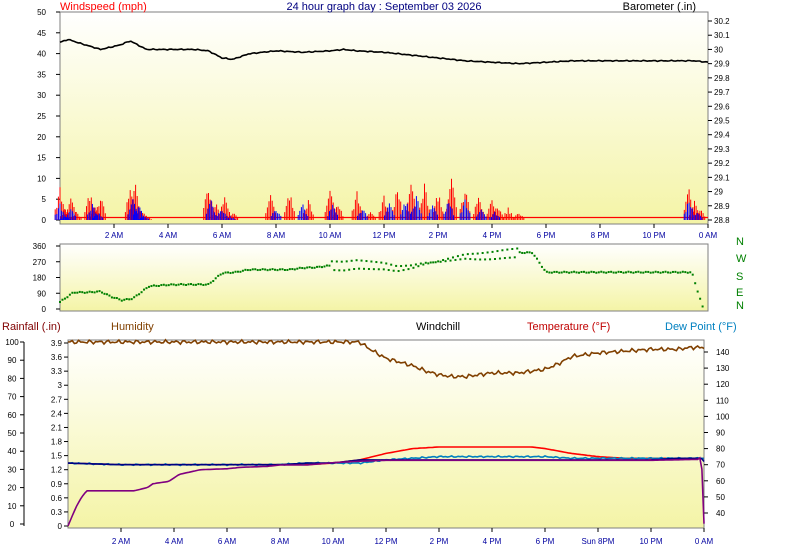 The height and width of the screenshot is (554, 798). What do you see at coordinates (114, 235) in the screenshot?
I see `time-tick-label: 2 AM` at bounding box center [114, 235].